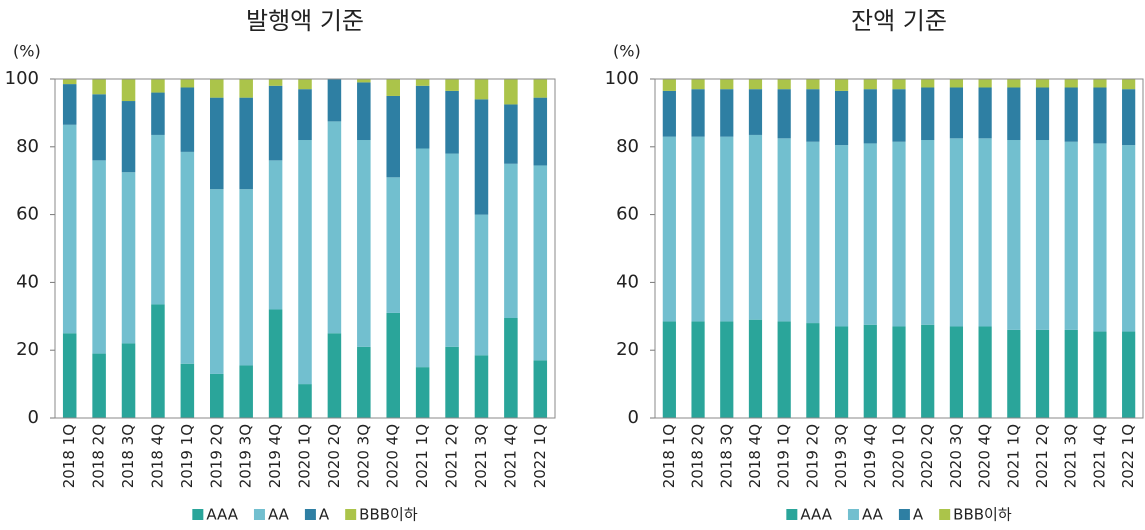 The width and height of the screenshot is (1145, 530). What do you see at coordinates (222, 515) in the screenshot?
I see `legend-label: AAA` at bounding box center [222, 515].